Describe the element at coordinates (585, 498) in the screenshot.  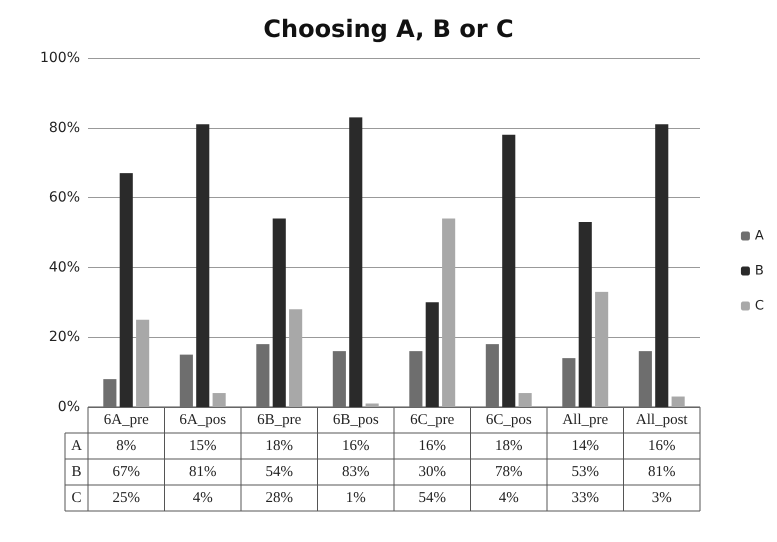
I see `data-label: 33%` at that location.